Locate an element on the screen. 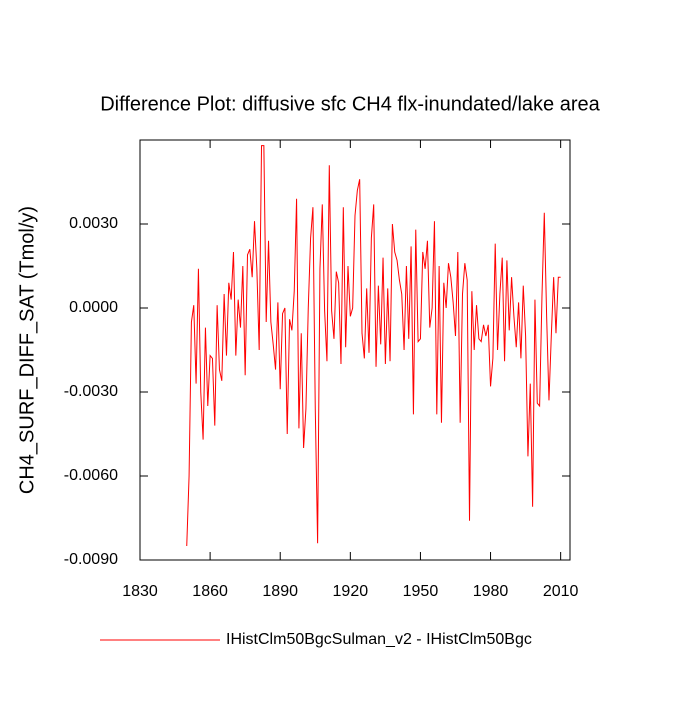 This screenshot has height=705, width=700. x-tick-label: 1830 is located at coordinates (140, 591).